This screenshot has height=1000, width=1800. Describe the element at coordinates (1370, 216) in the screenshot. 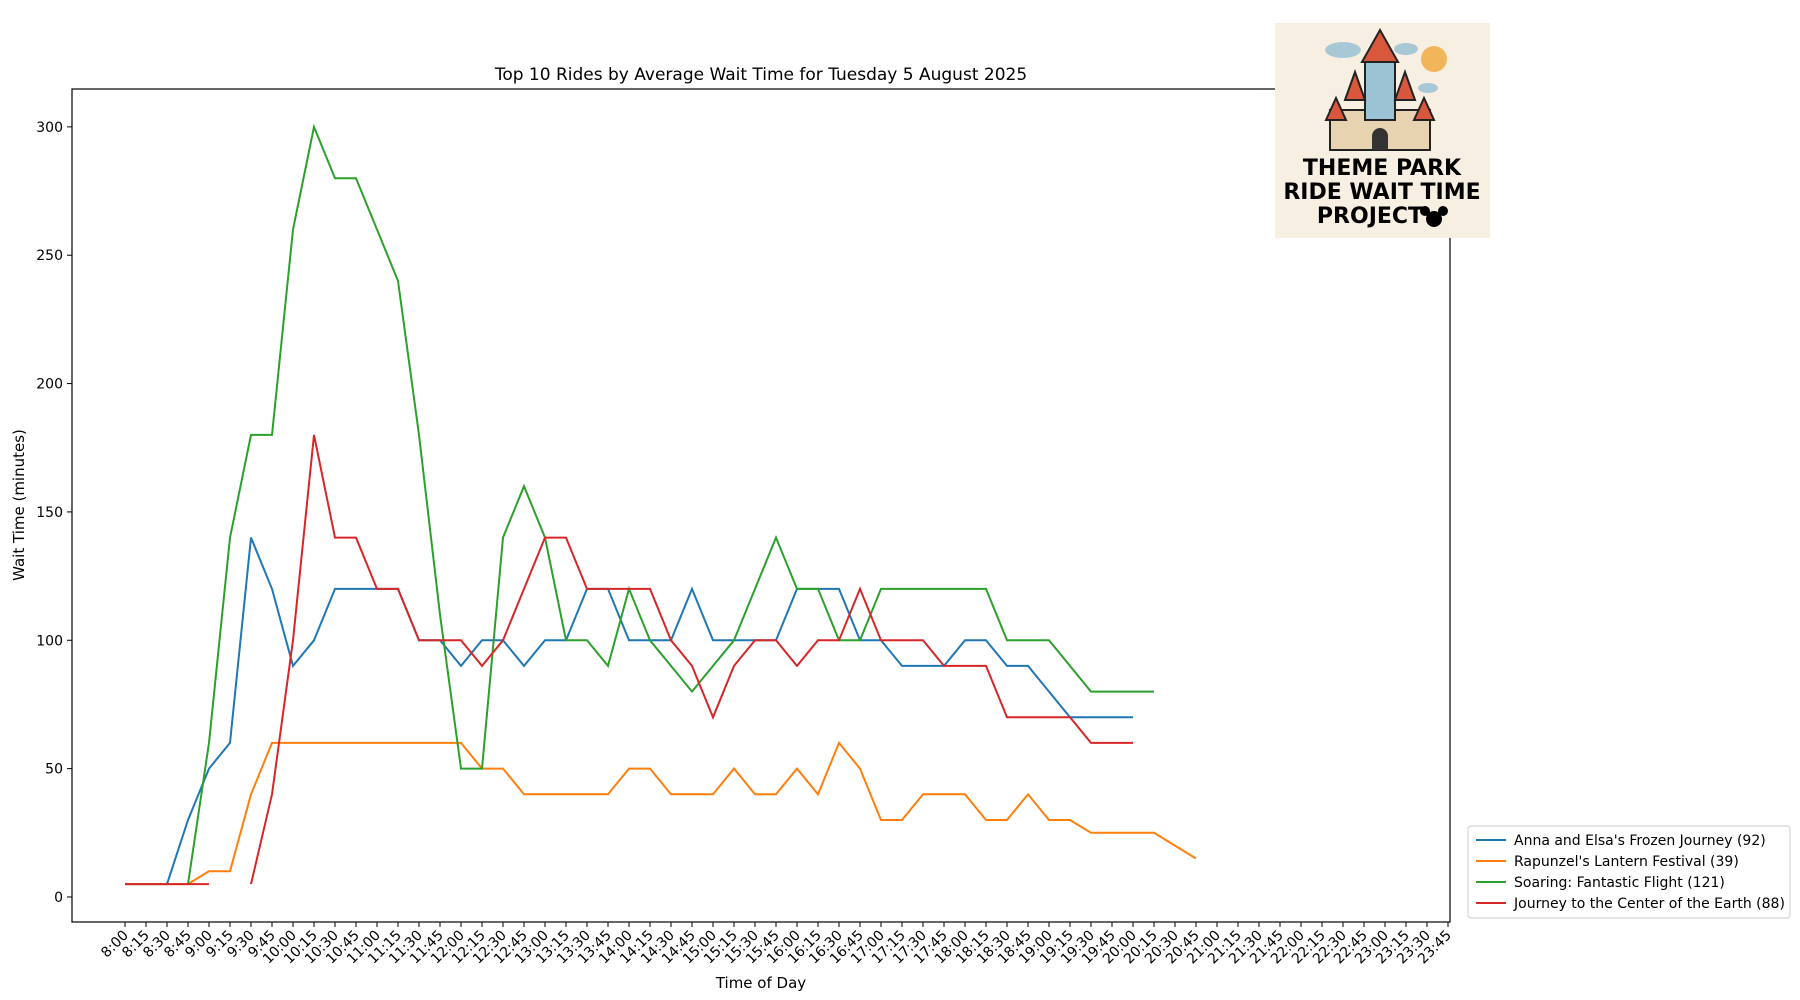

I see `logo-text: PROJECT` at that location.